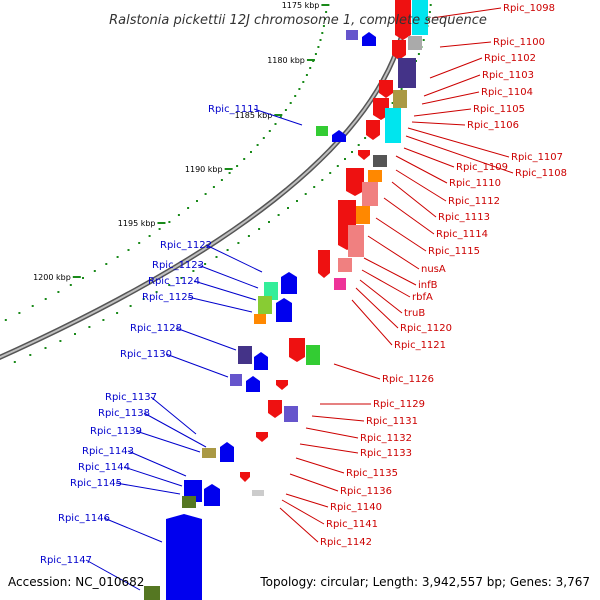 This screenshot has width=600, height=600. I want to click on kbp-label: 1195 kbp, so click(137, 223).